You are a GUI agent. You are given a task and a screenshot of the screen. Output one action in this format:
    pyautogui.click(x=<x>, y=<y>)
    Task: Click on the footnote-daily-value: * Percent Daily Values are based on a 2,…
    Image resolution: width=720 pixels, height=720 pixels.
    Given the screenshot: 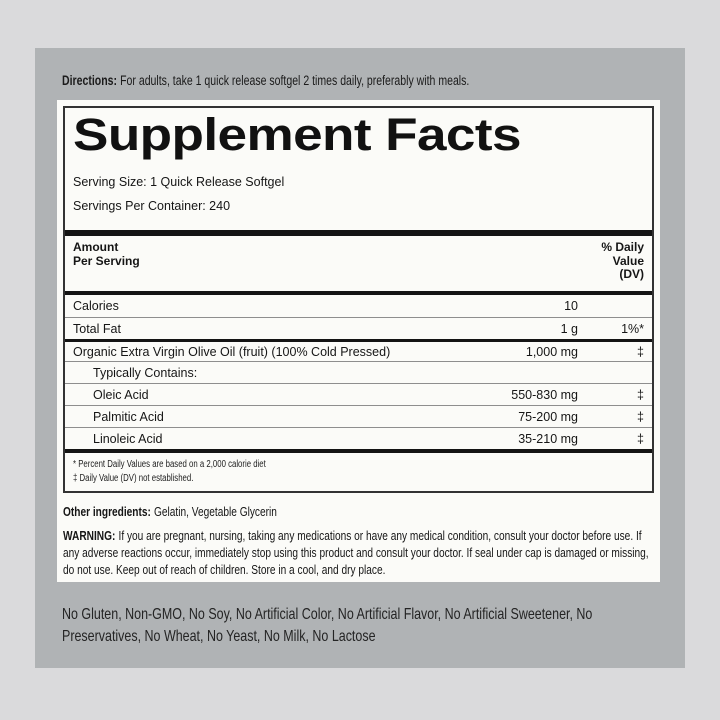 What is the action you would take?
    pyautogui.click(x=169, y=464)
    